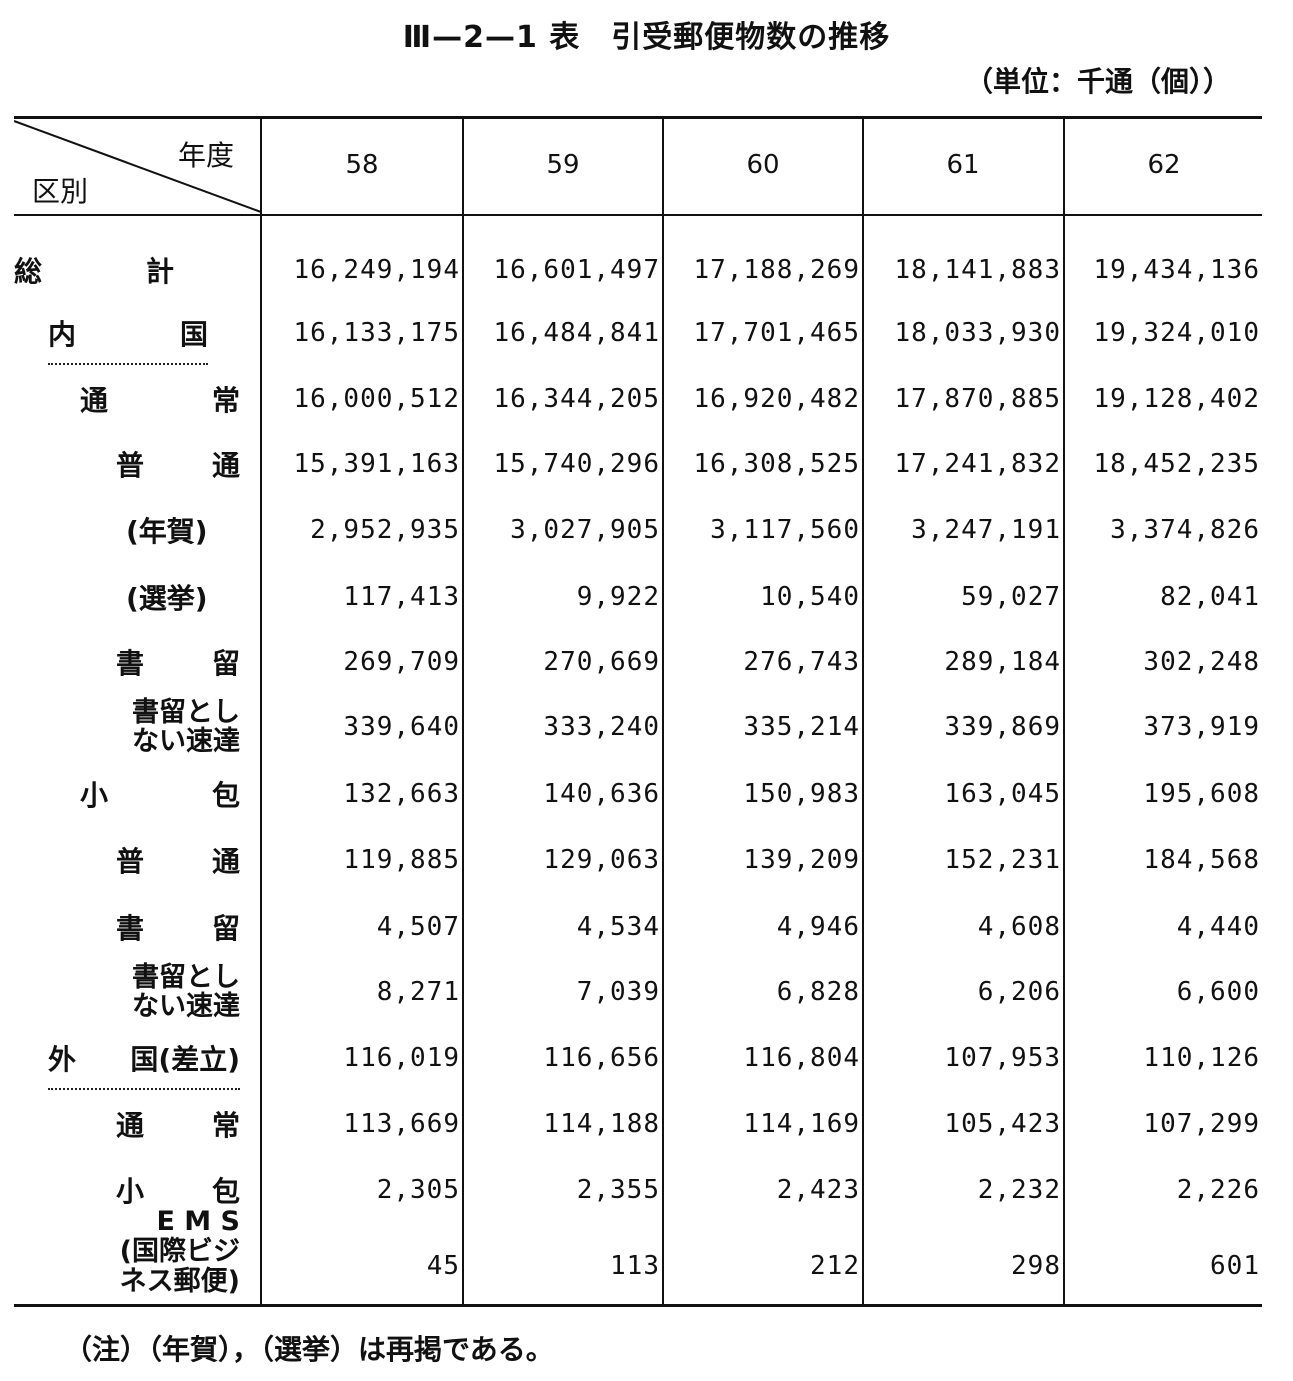  I want to click on value-cell: 19,434,136, so click(1176, 270).